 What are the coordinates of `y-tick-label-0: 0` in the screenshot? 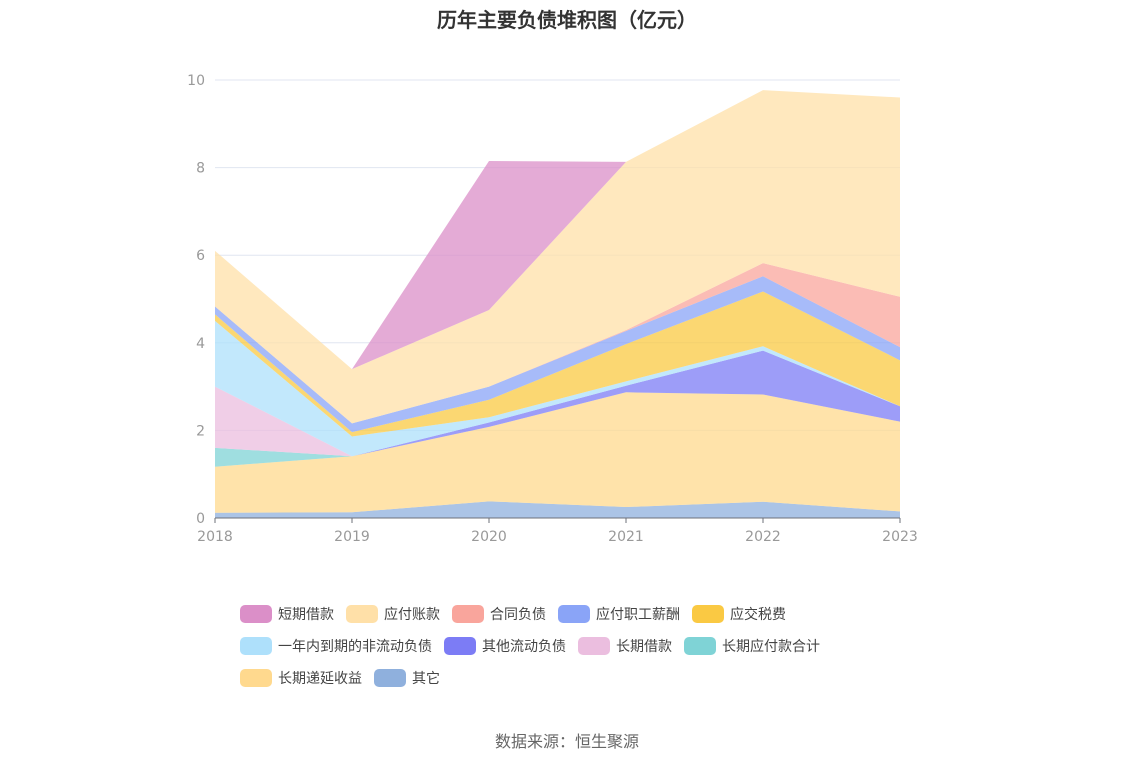 It's located at (200, 519).